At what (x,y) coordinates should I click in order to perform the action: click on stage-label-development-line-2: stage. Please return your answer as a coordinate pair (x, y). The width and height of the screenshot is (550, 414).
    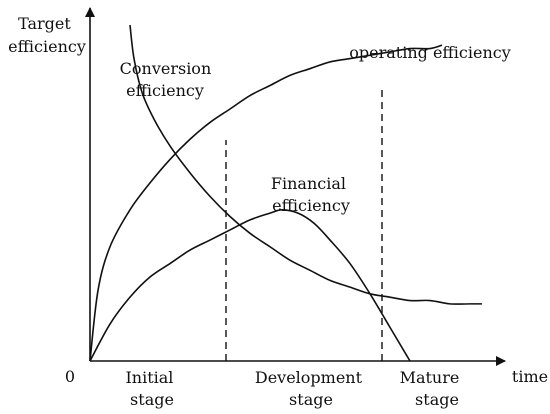
    Looking at the image, I should click on (311, 399).